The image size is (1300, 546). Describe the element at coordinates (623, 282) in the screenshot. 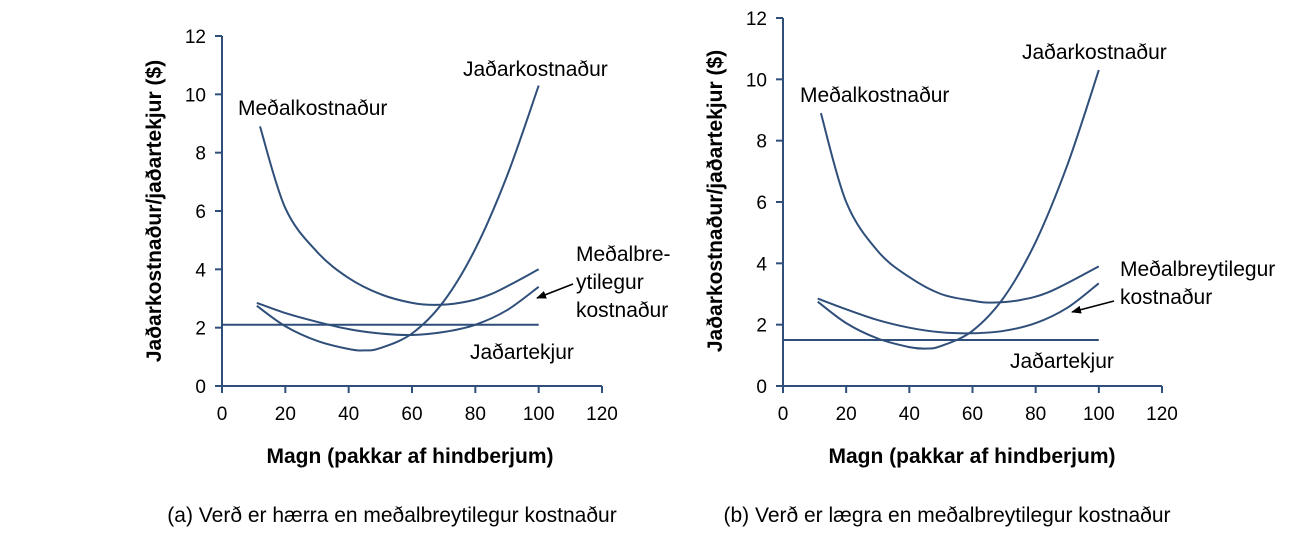

I see `panel-a-average-variable-cost-label: Meðalbre-ytilegur kostnaður` at that location.